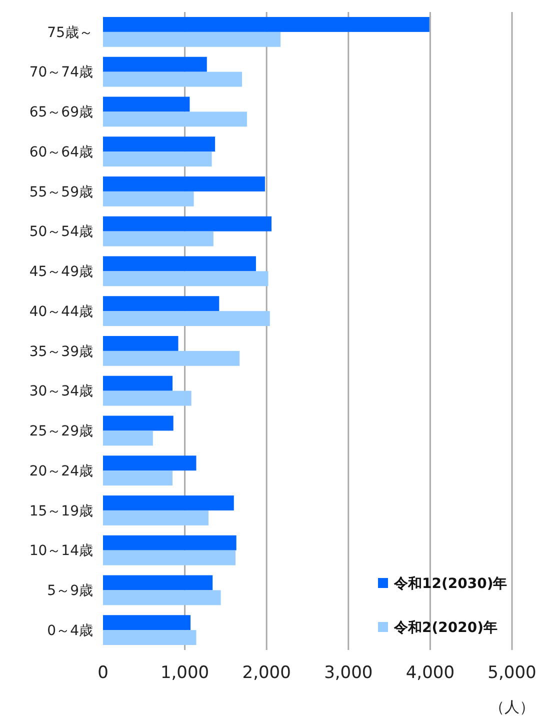  What do you see at coordinates (61, 152) in the screenshot?
I see `y-tick-label: 60～64歳` at bounding box center [61, 152].